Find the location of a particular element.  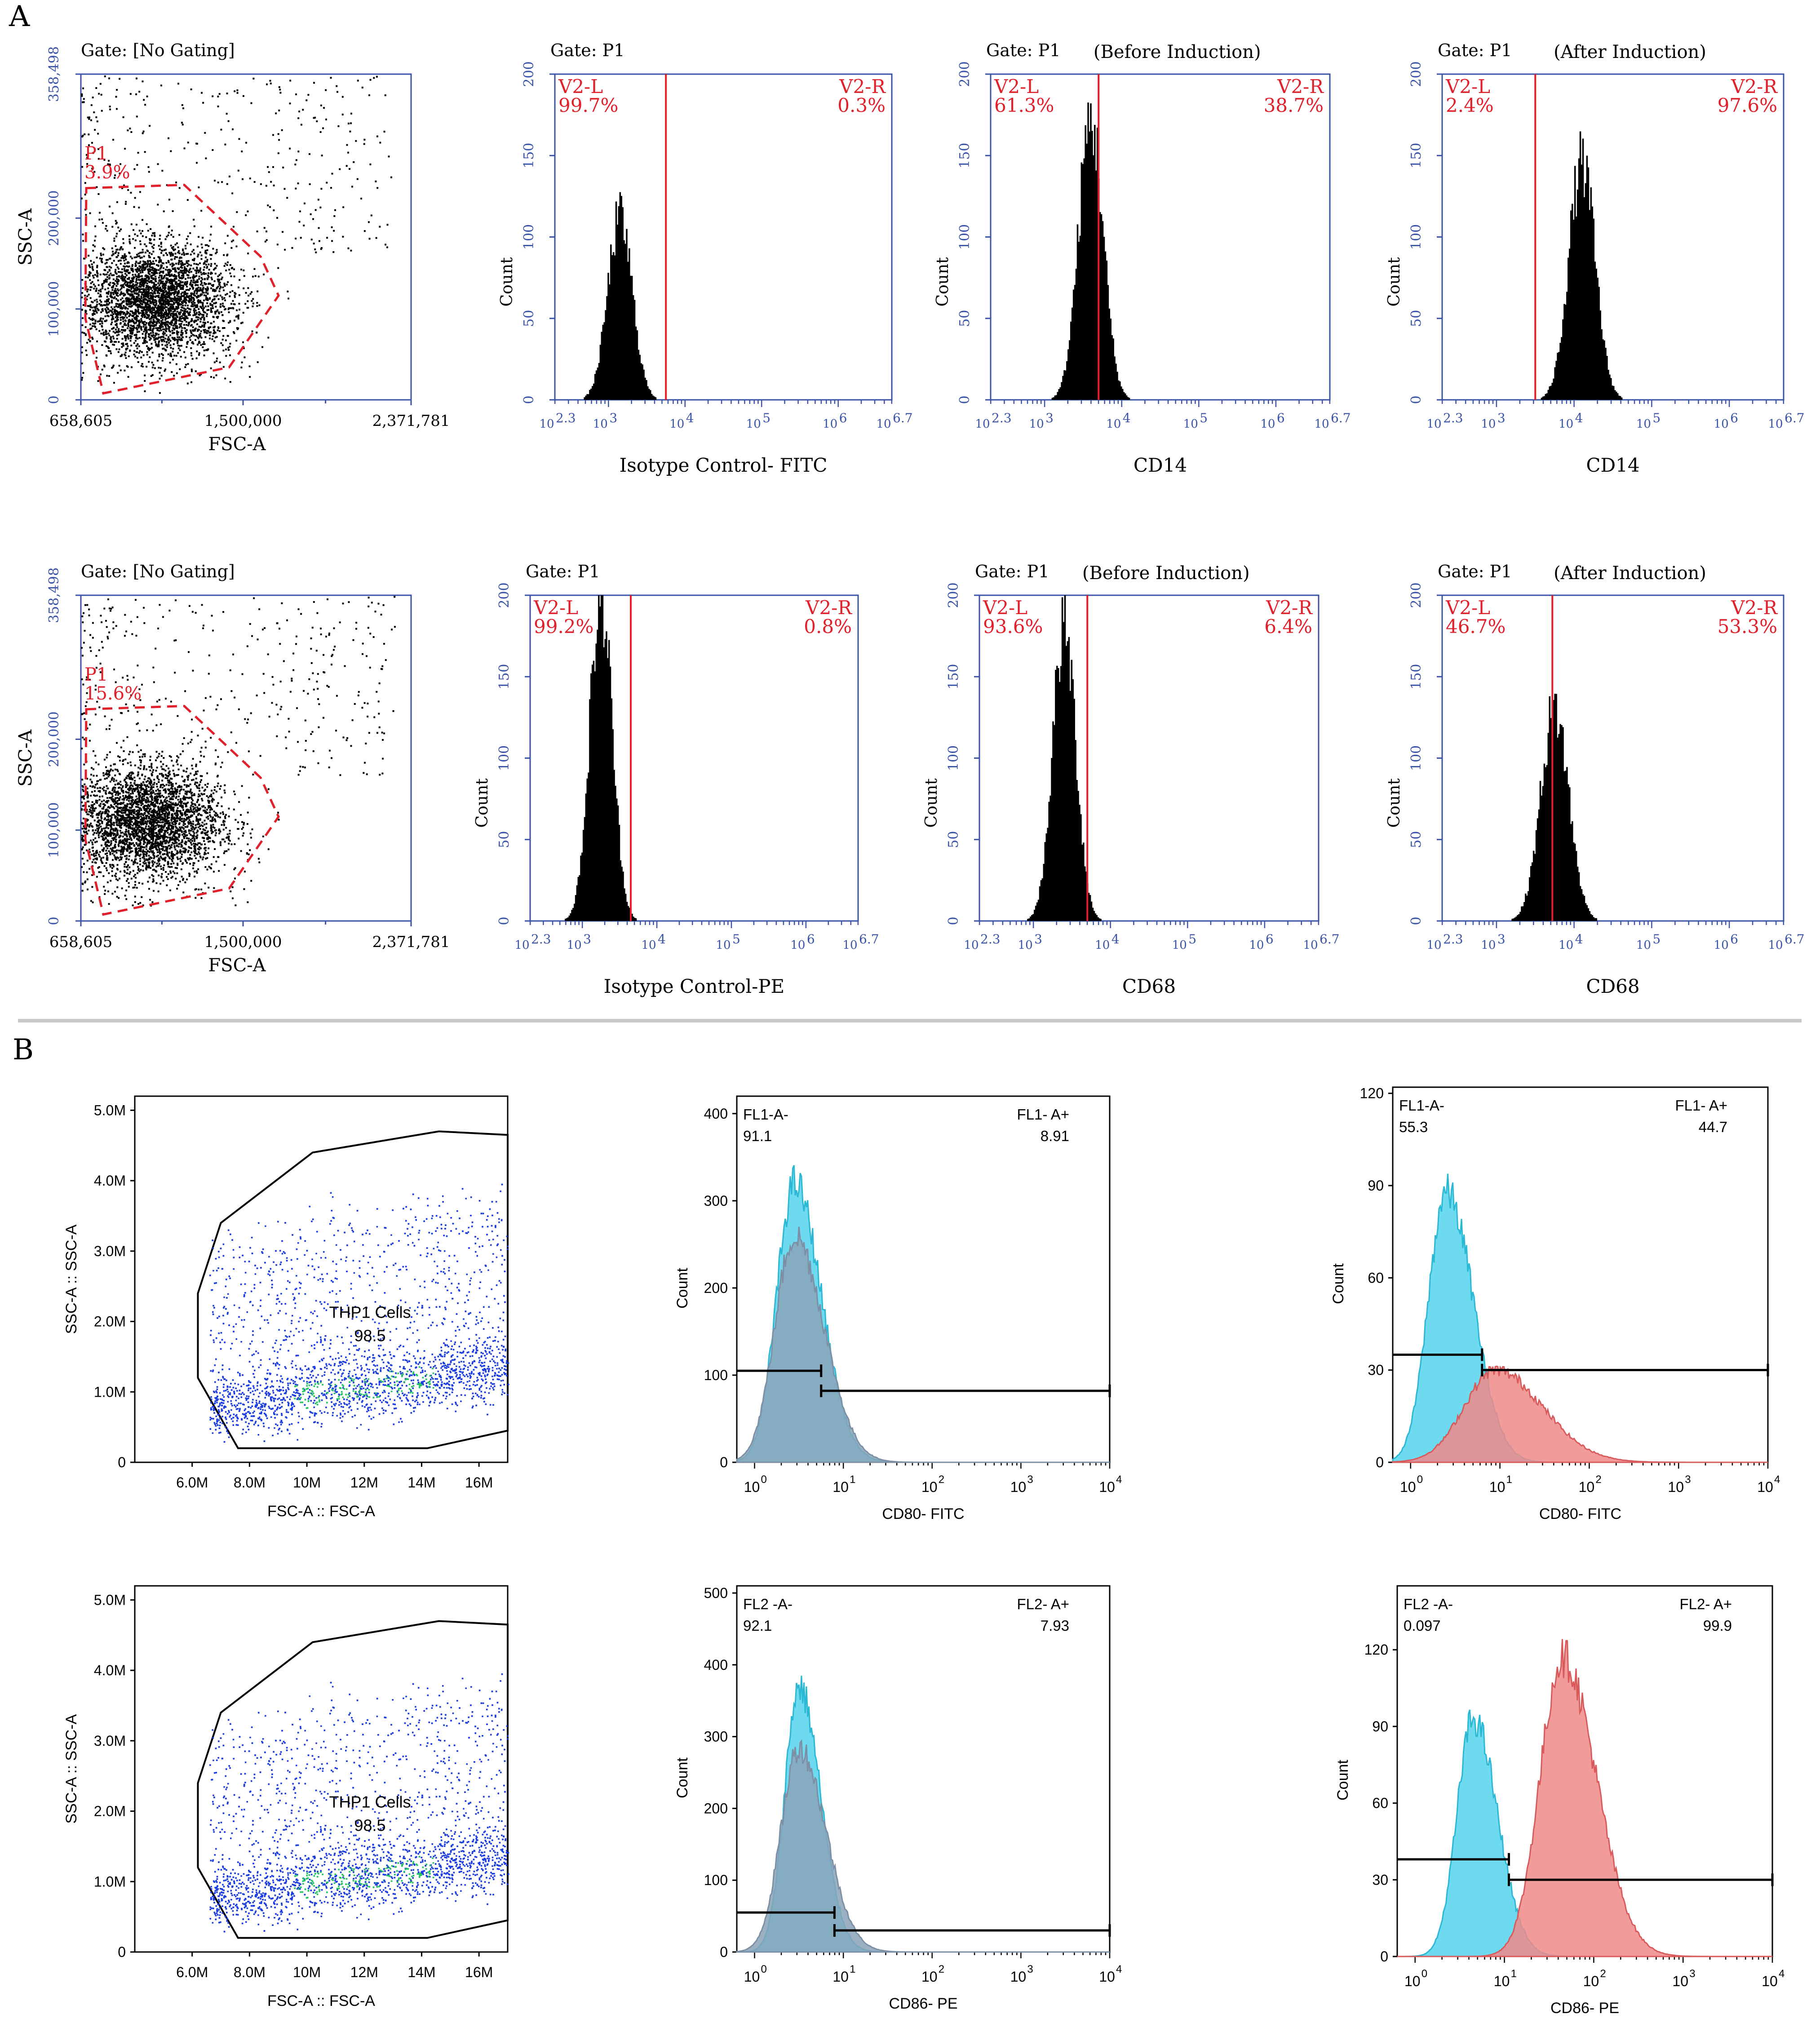

left-gate-percent: 99.7% is located at coordinates (588, 105).